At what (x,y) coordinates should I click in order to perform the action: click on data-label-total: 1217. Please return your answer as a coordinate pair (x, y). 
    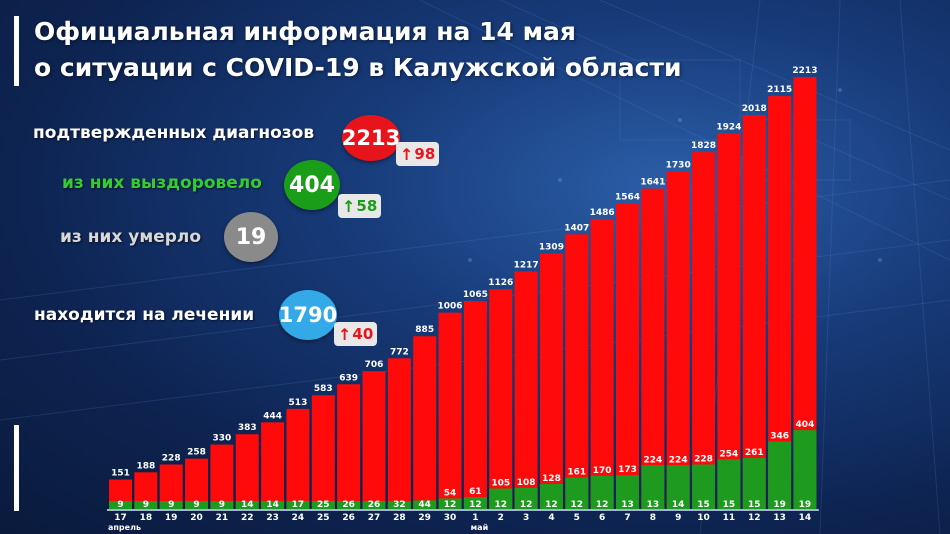
    Looking at the image, I should click on (526, 265).